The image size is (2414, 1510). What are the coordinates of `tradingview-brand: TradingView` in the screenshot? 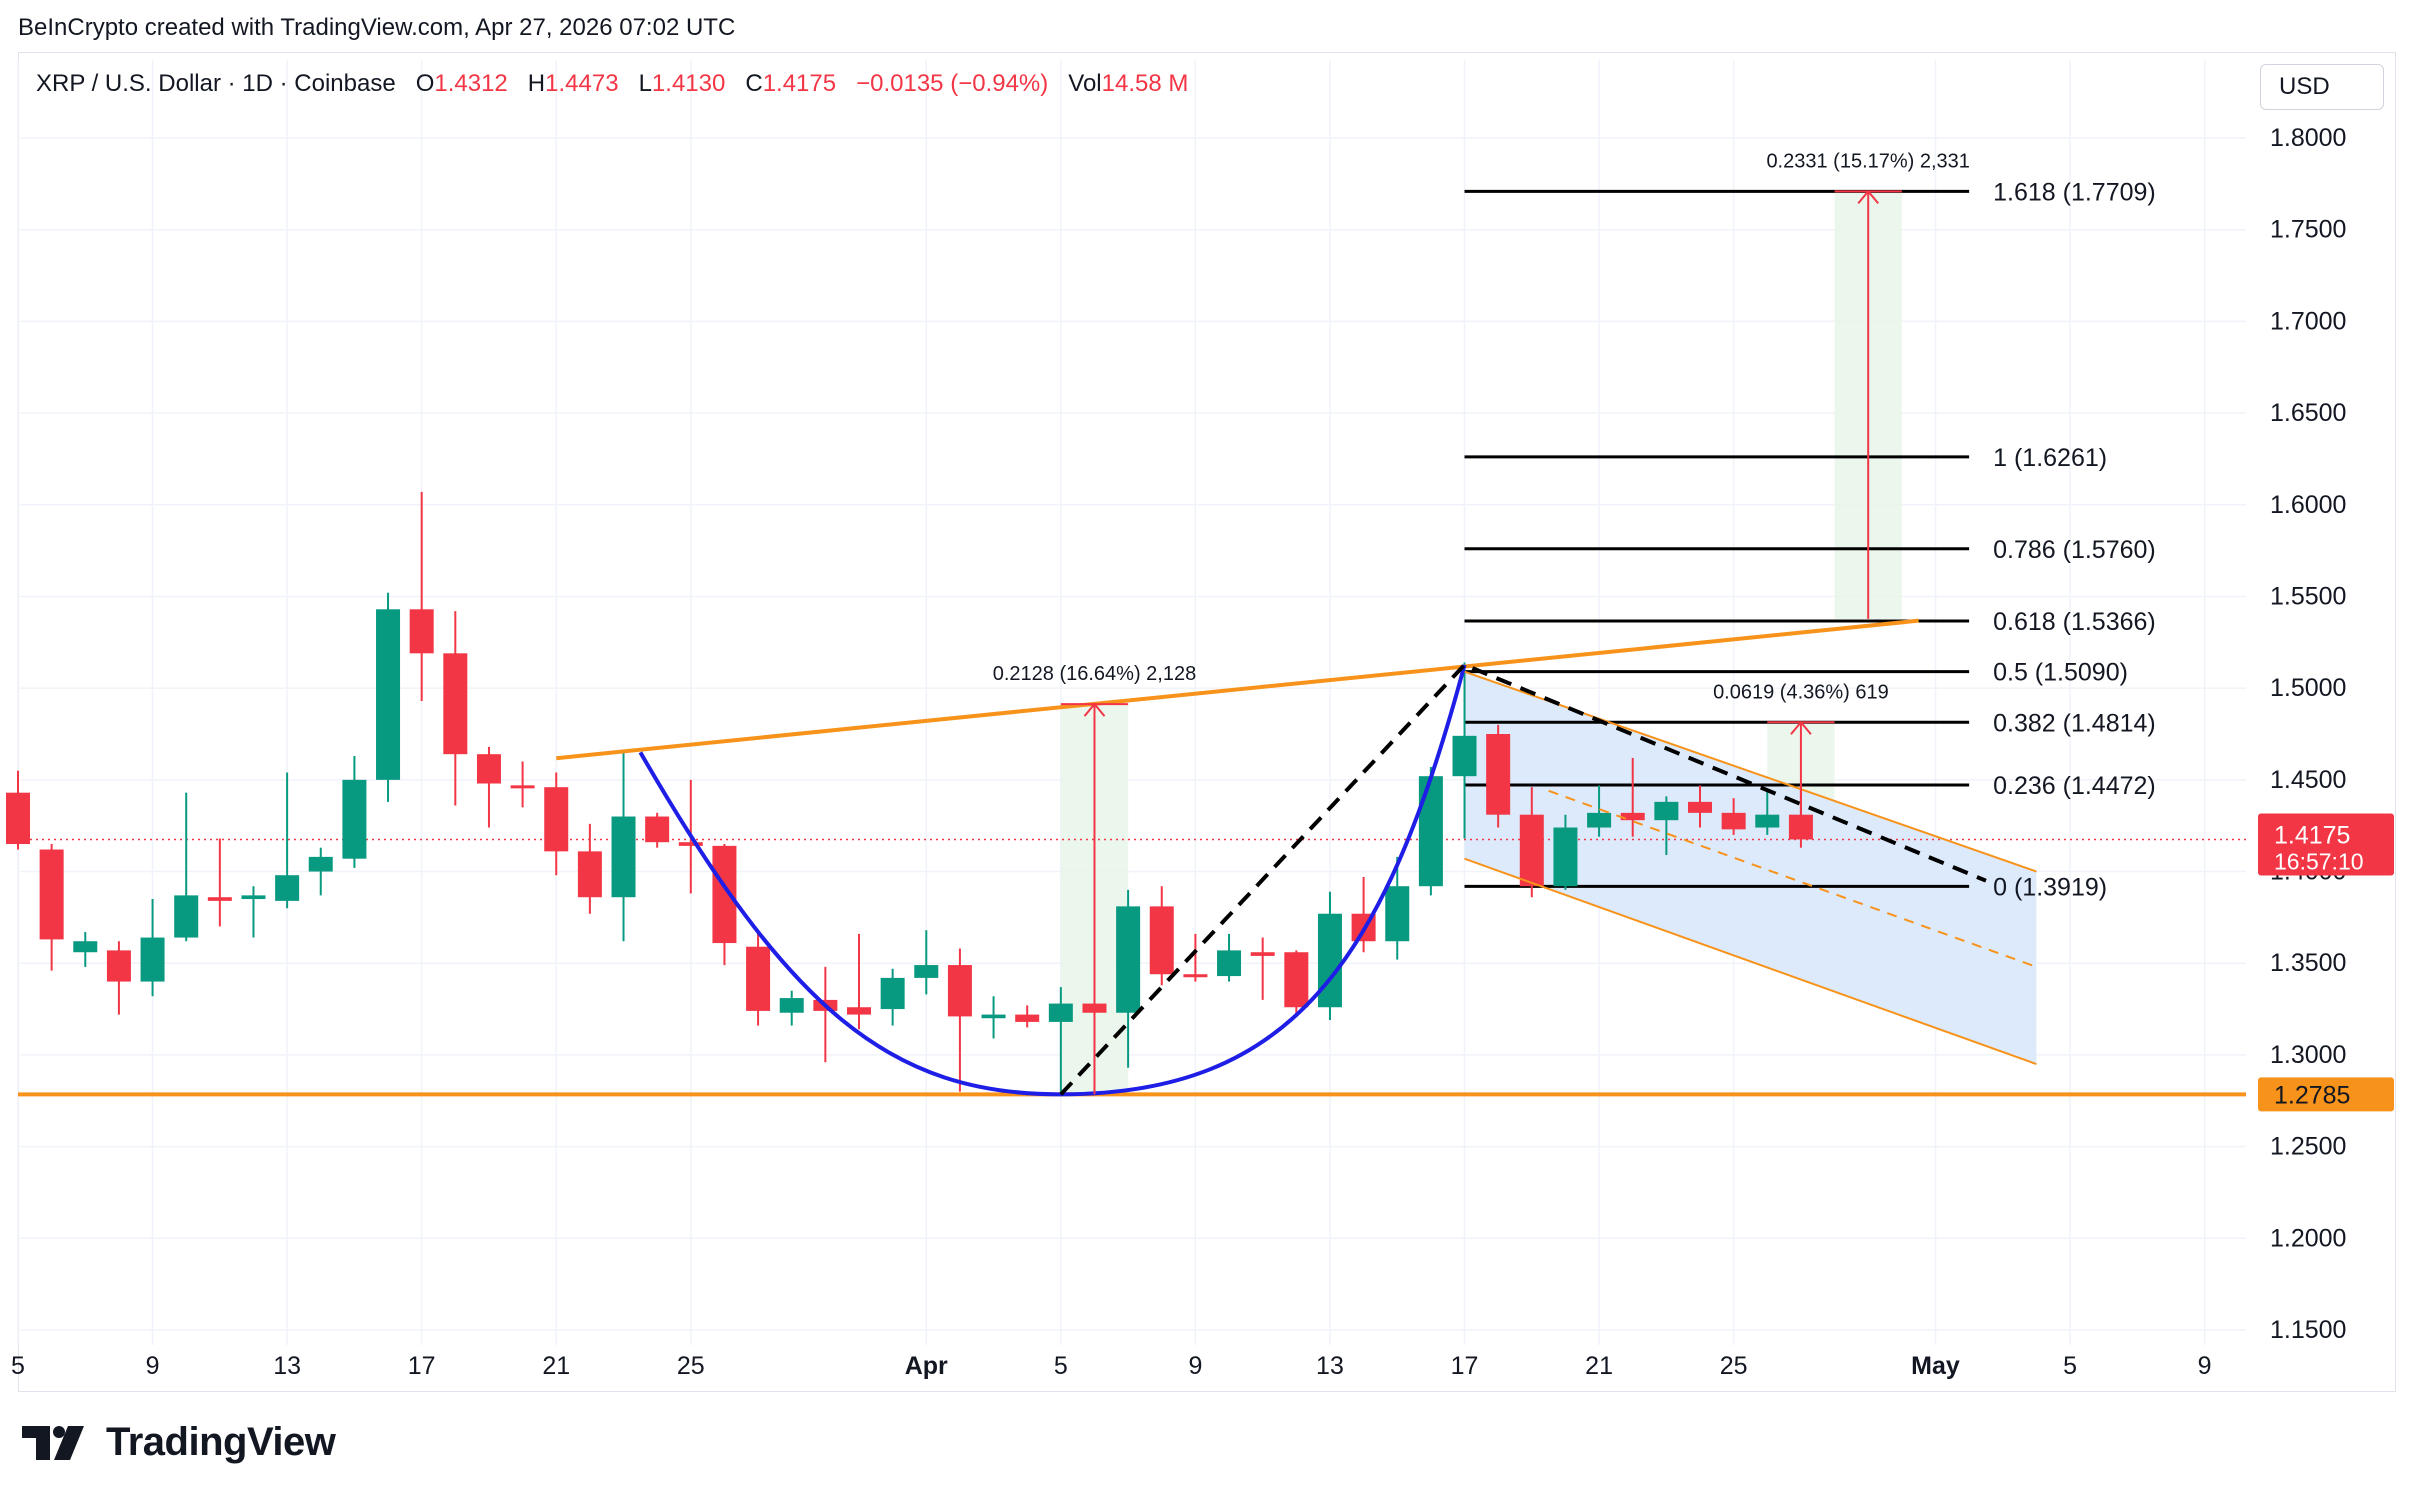 It's located at (179, 1442).